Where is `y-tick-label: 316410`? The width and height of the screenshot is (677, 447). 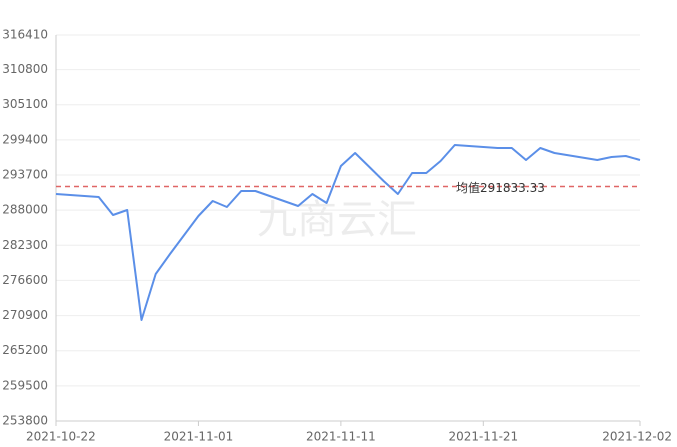 y-tick-label: 316410 is located at coordinates (25, 35).